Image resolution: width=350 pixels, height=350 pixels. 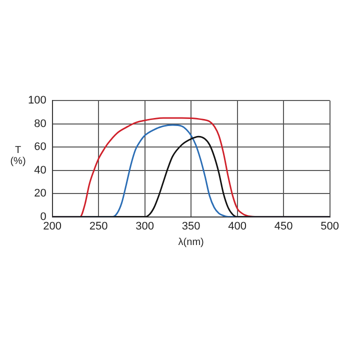 What do you see at coordinates (283, 226) in the screenshot?
I see `x-tick-label: 450` at bounding box center [283, 226].